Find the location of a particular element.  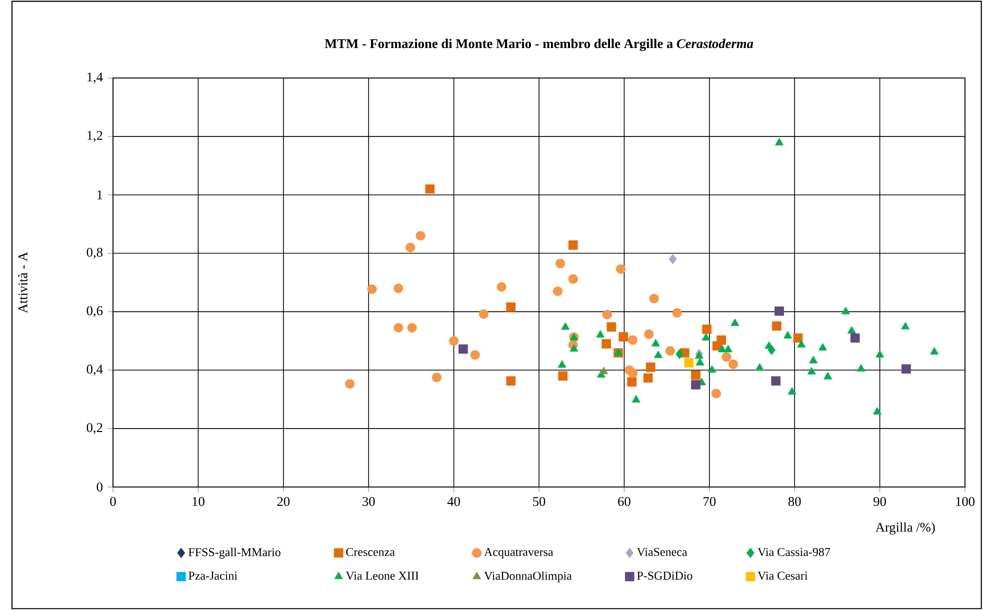

legend-label: Acquatraversa is located at coordinates (519, 553).